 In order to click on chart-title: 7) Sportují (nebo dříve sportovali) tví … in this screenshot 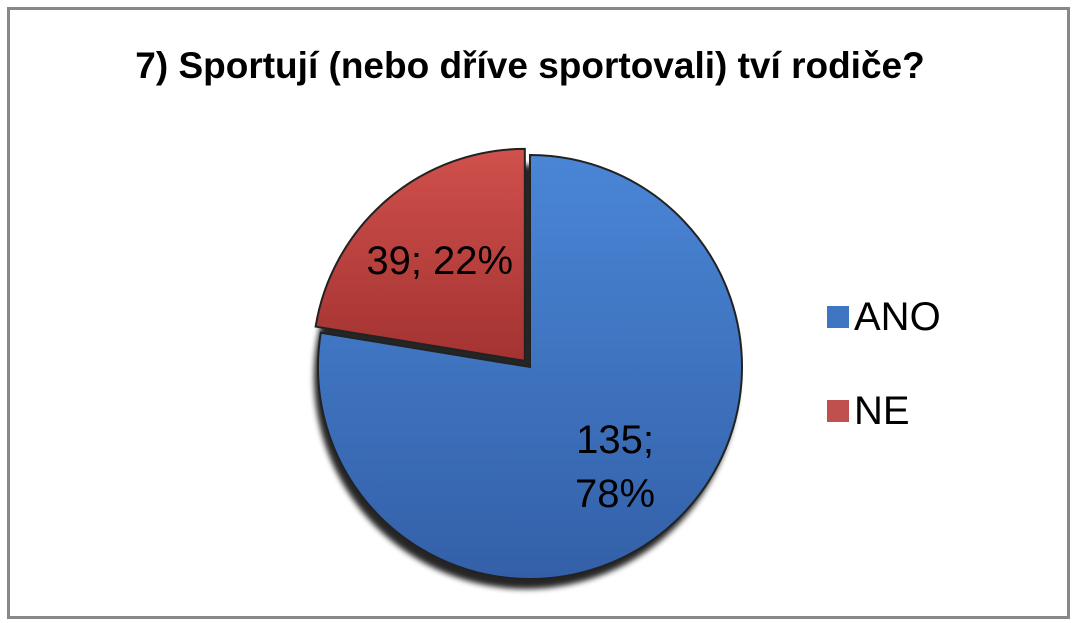, I will do `click(530, 65)`.